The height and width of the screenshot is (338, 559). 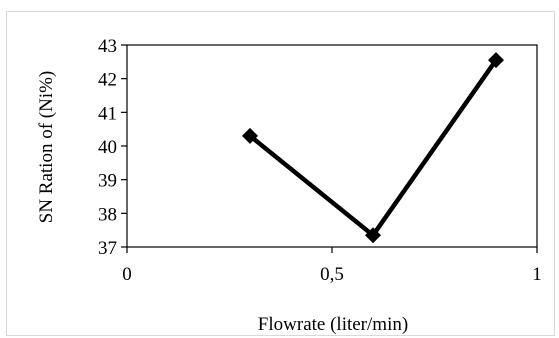 I want to click on x-tick-label: 1, so click(x=537, y=274).